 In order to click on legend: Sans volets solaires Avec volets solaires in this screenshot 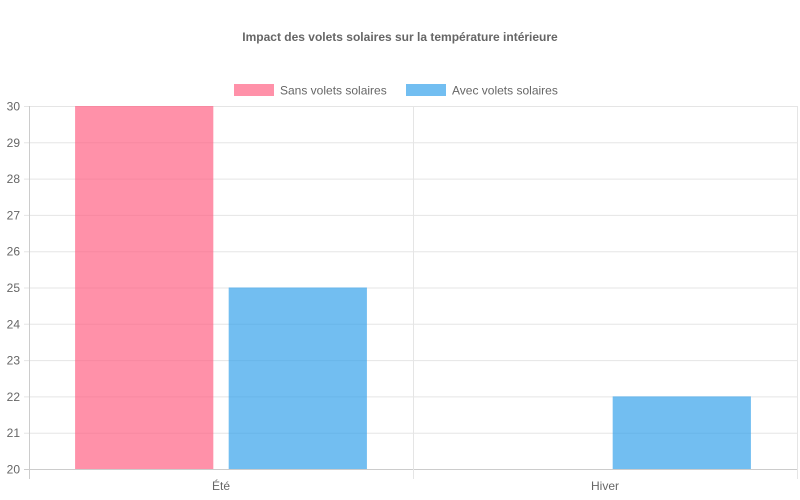, I will do `click(396, 91)`.